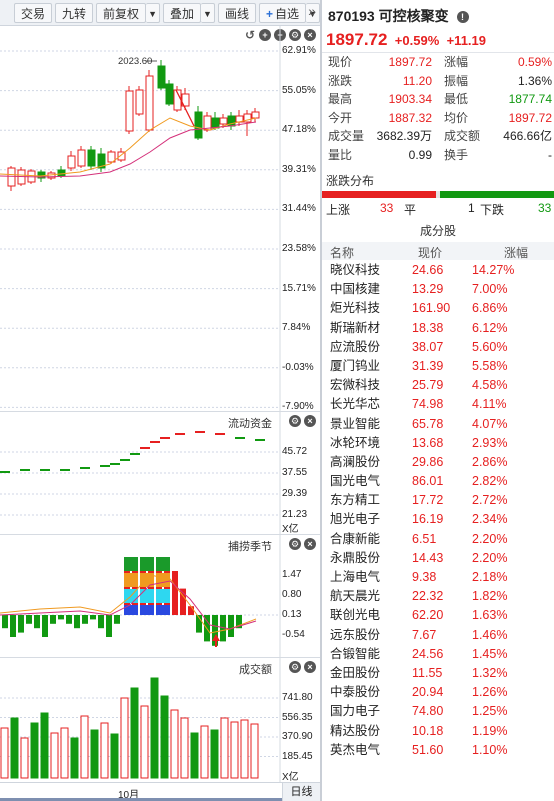 This screenshot has width=554, height=801. I want to click on component-pct: 1.45%, so click(490, 653).